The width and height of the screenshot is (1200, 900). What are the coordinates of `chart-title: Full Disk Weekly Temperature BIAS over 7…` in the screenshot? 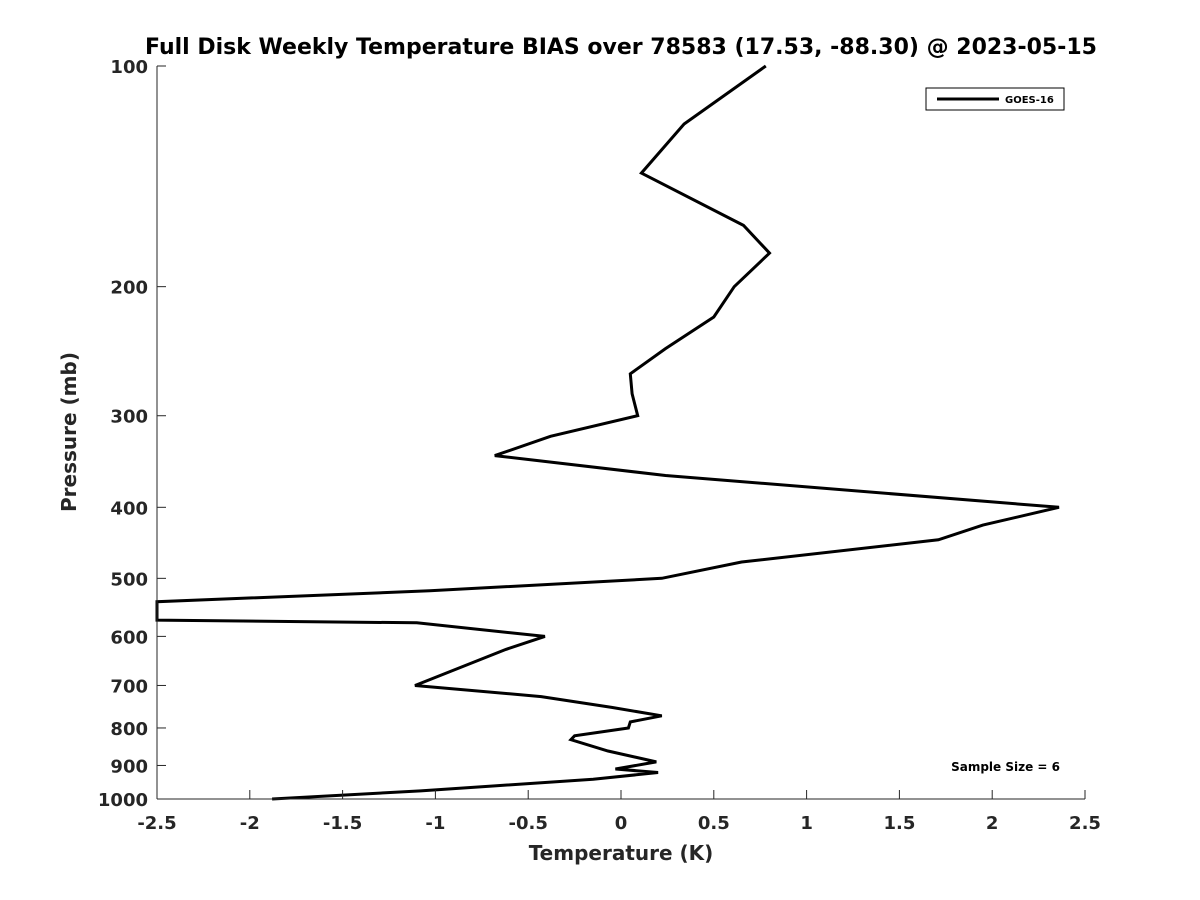 It's located at (621, 47).